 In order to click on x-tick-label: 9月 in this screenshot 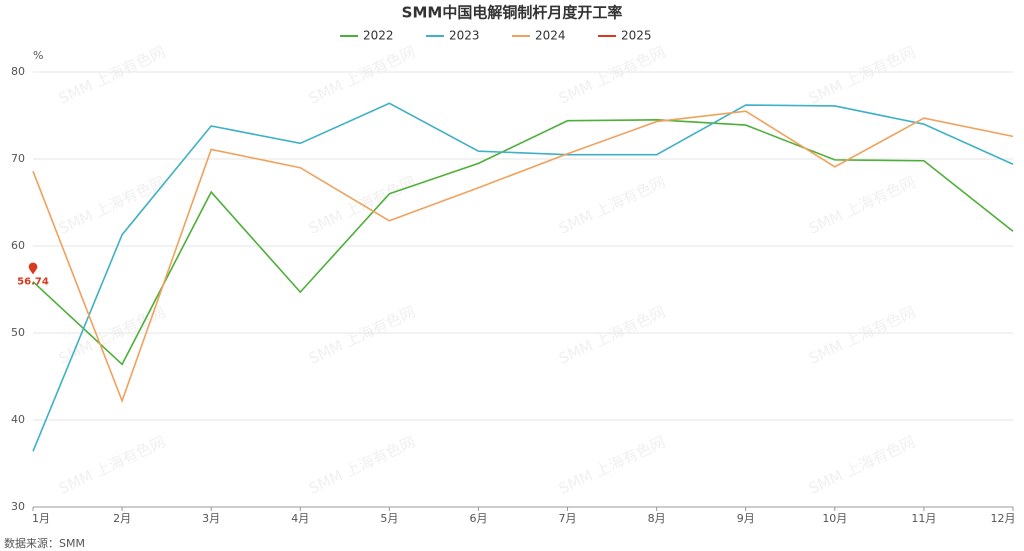, I will do `click(746, 518)`.